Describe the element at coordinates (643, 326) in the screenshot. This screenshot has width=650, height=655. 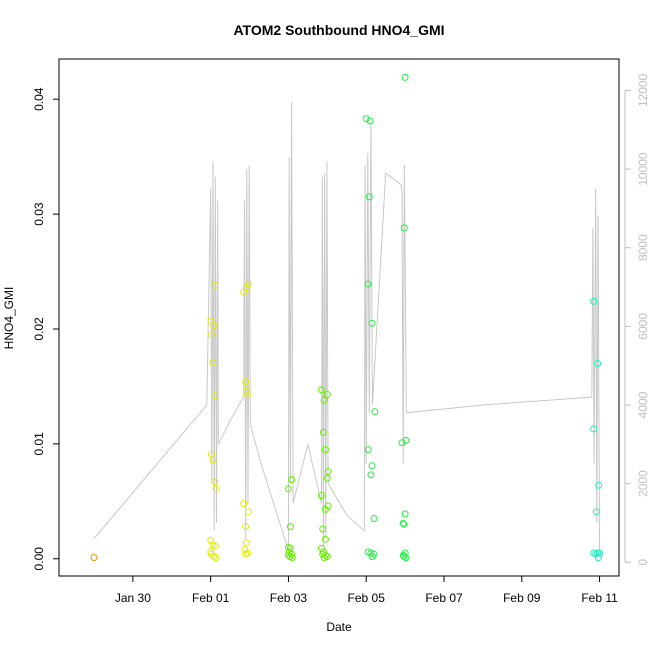
I see `right-tick-label: 6000` at that location.